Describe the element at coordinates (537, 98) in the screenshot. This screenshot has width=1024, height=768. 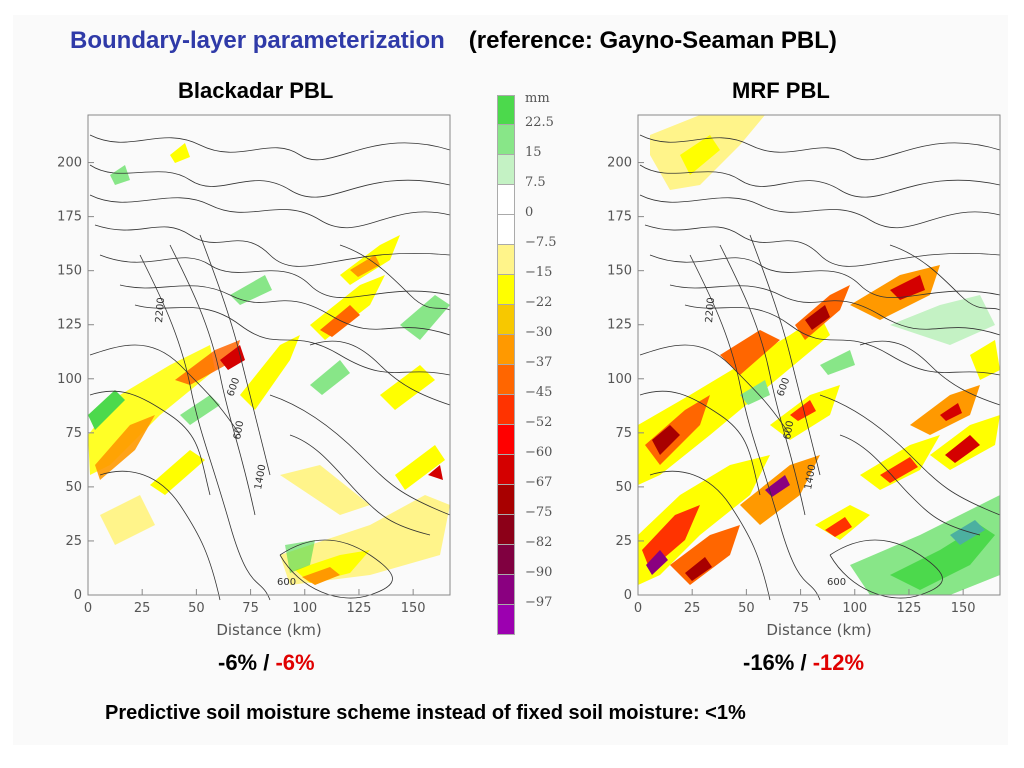
I see `colorbar-unit: mm` at that location.